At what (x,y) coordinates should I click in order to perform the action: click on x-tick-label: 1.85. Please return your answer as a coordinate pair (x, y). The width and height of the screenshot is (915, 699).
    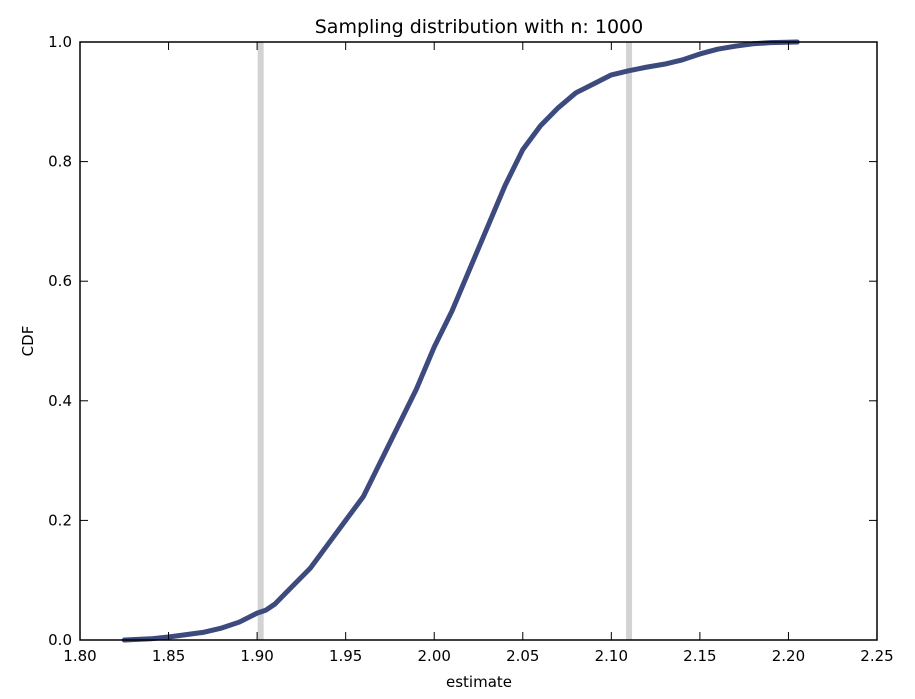
    Looking at the image, I should click on (168, 656).